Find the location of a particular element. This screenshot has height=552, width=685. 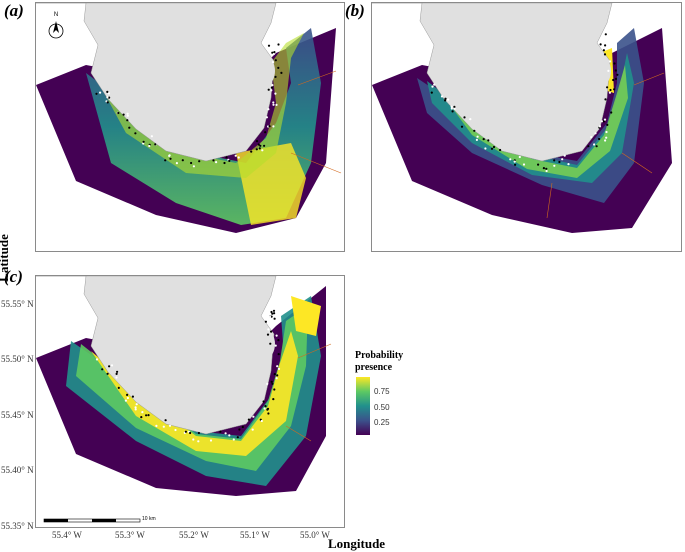

y-axis-title: Latitude is located at coordinates (5, 258).